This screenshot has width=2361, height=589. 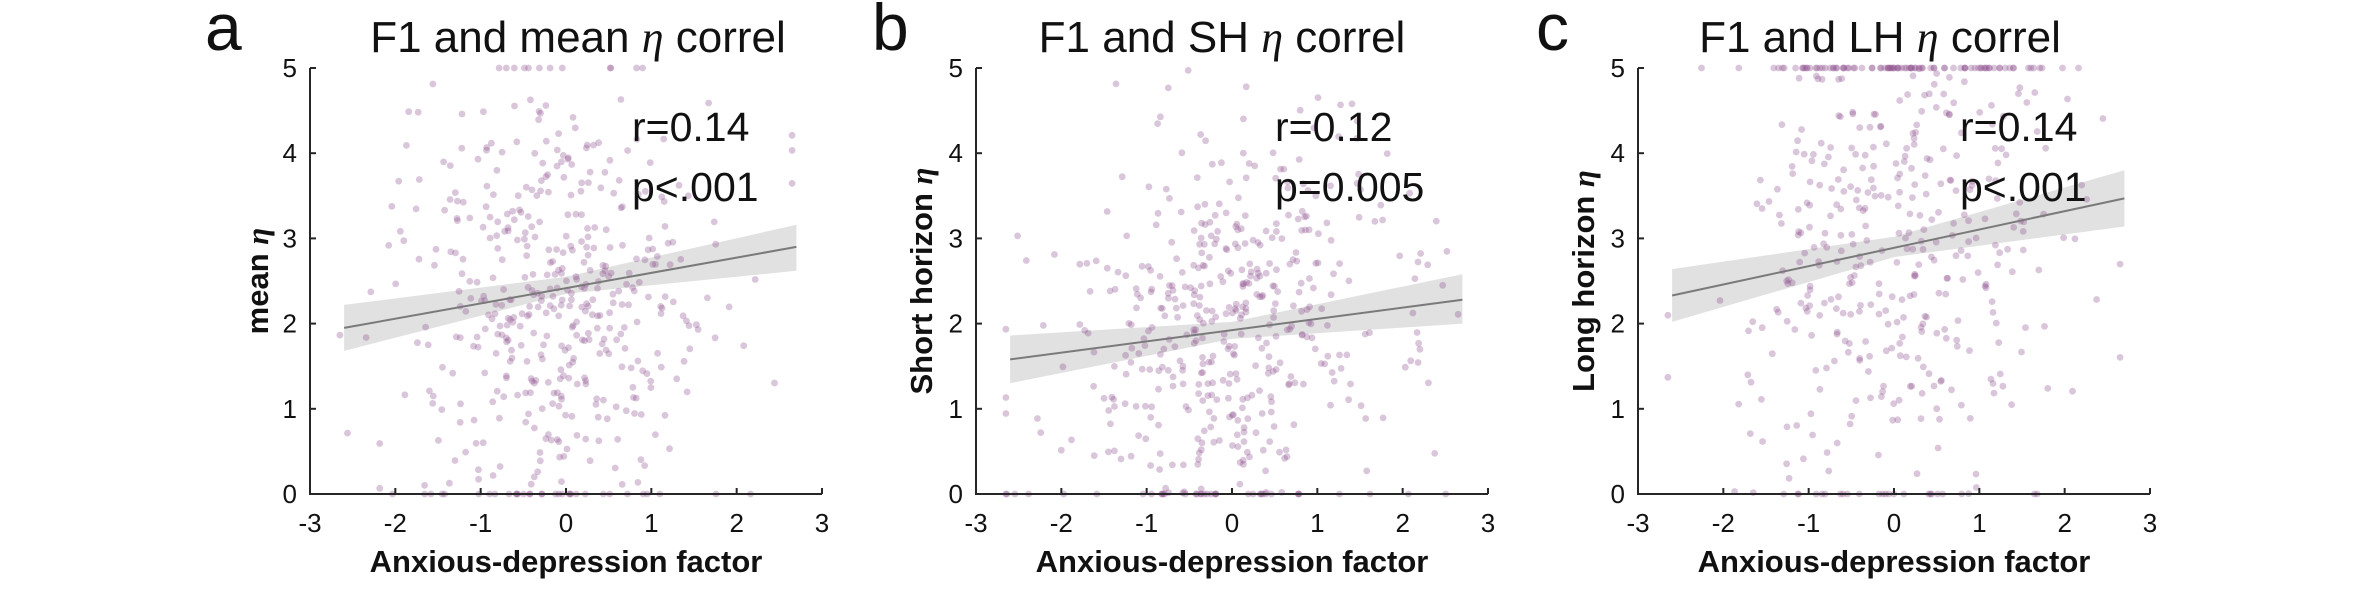 I want to click on regression-line, so click(x=570, y=287).